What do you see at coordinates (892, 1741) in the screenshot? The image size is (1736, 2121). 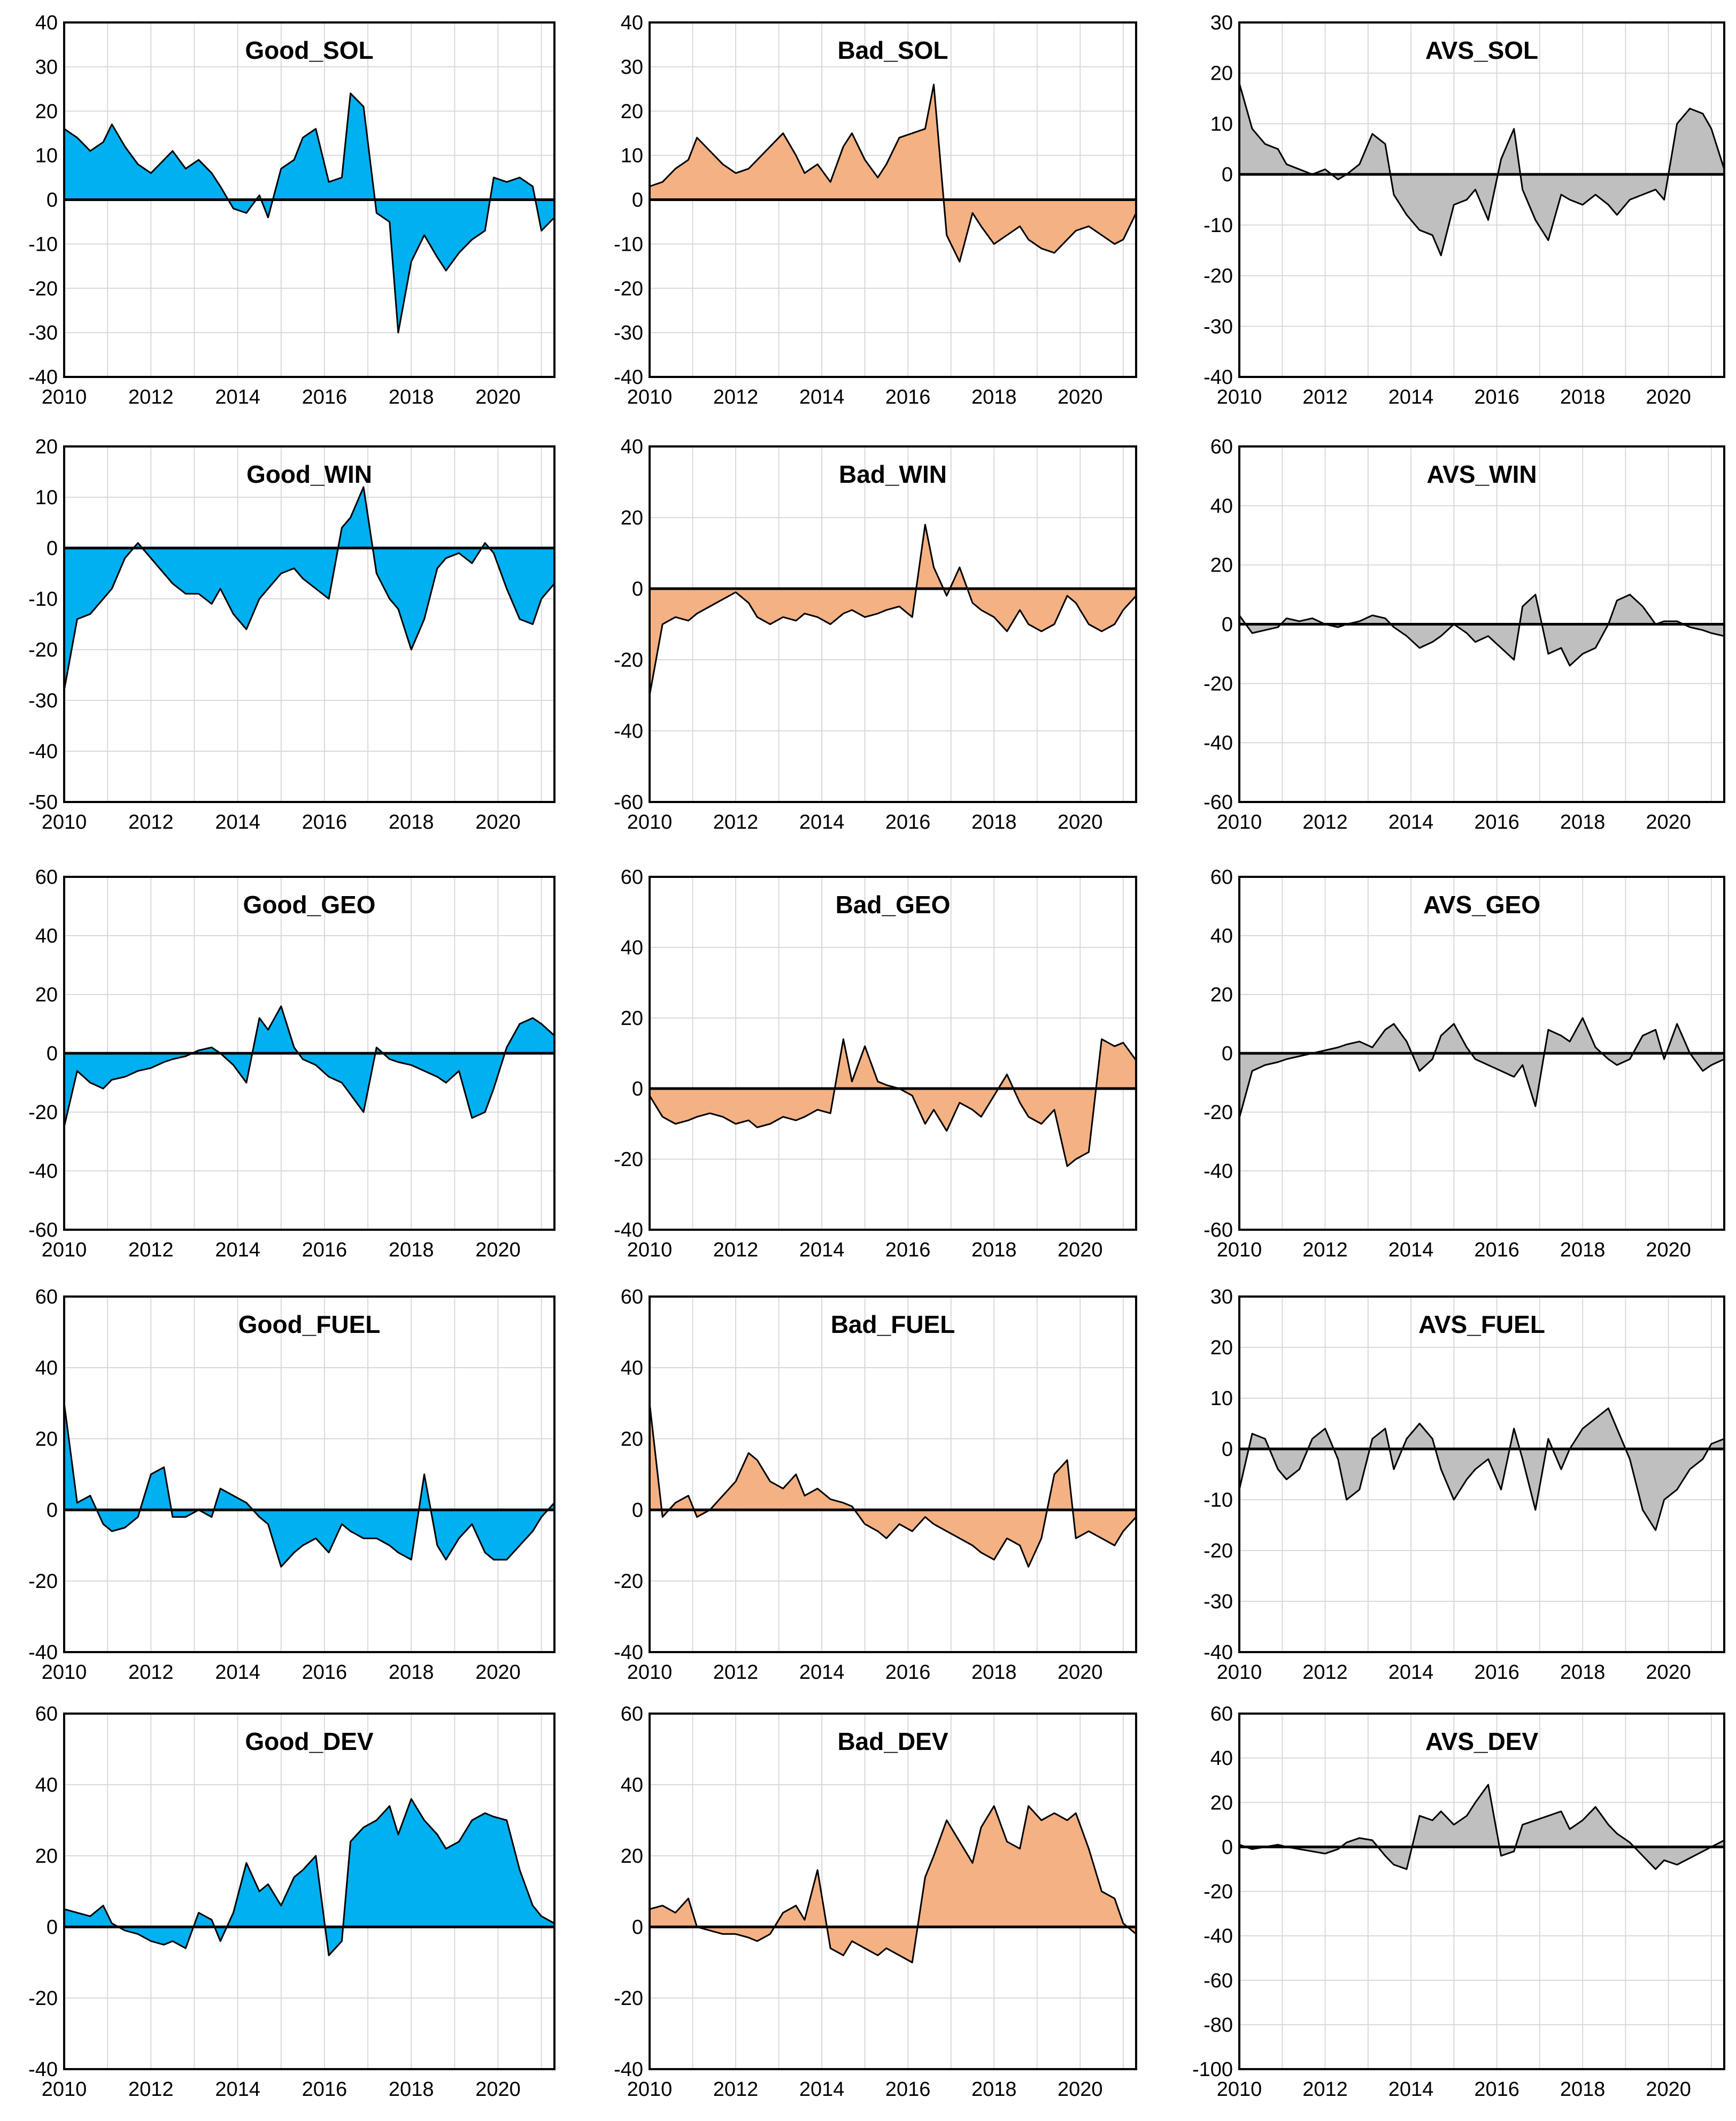 I see `chart-title: Bad_DEV` at bounding box center [892, 1741].